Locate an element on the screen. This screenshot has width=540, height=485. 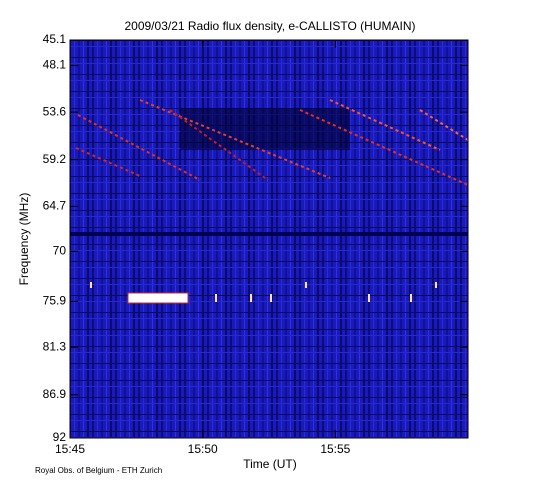
dark-region is located at coordinates (265, 129).